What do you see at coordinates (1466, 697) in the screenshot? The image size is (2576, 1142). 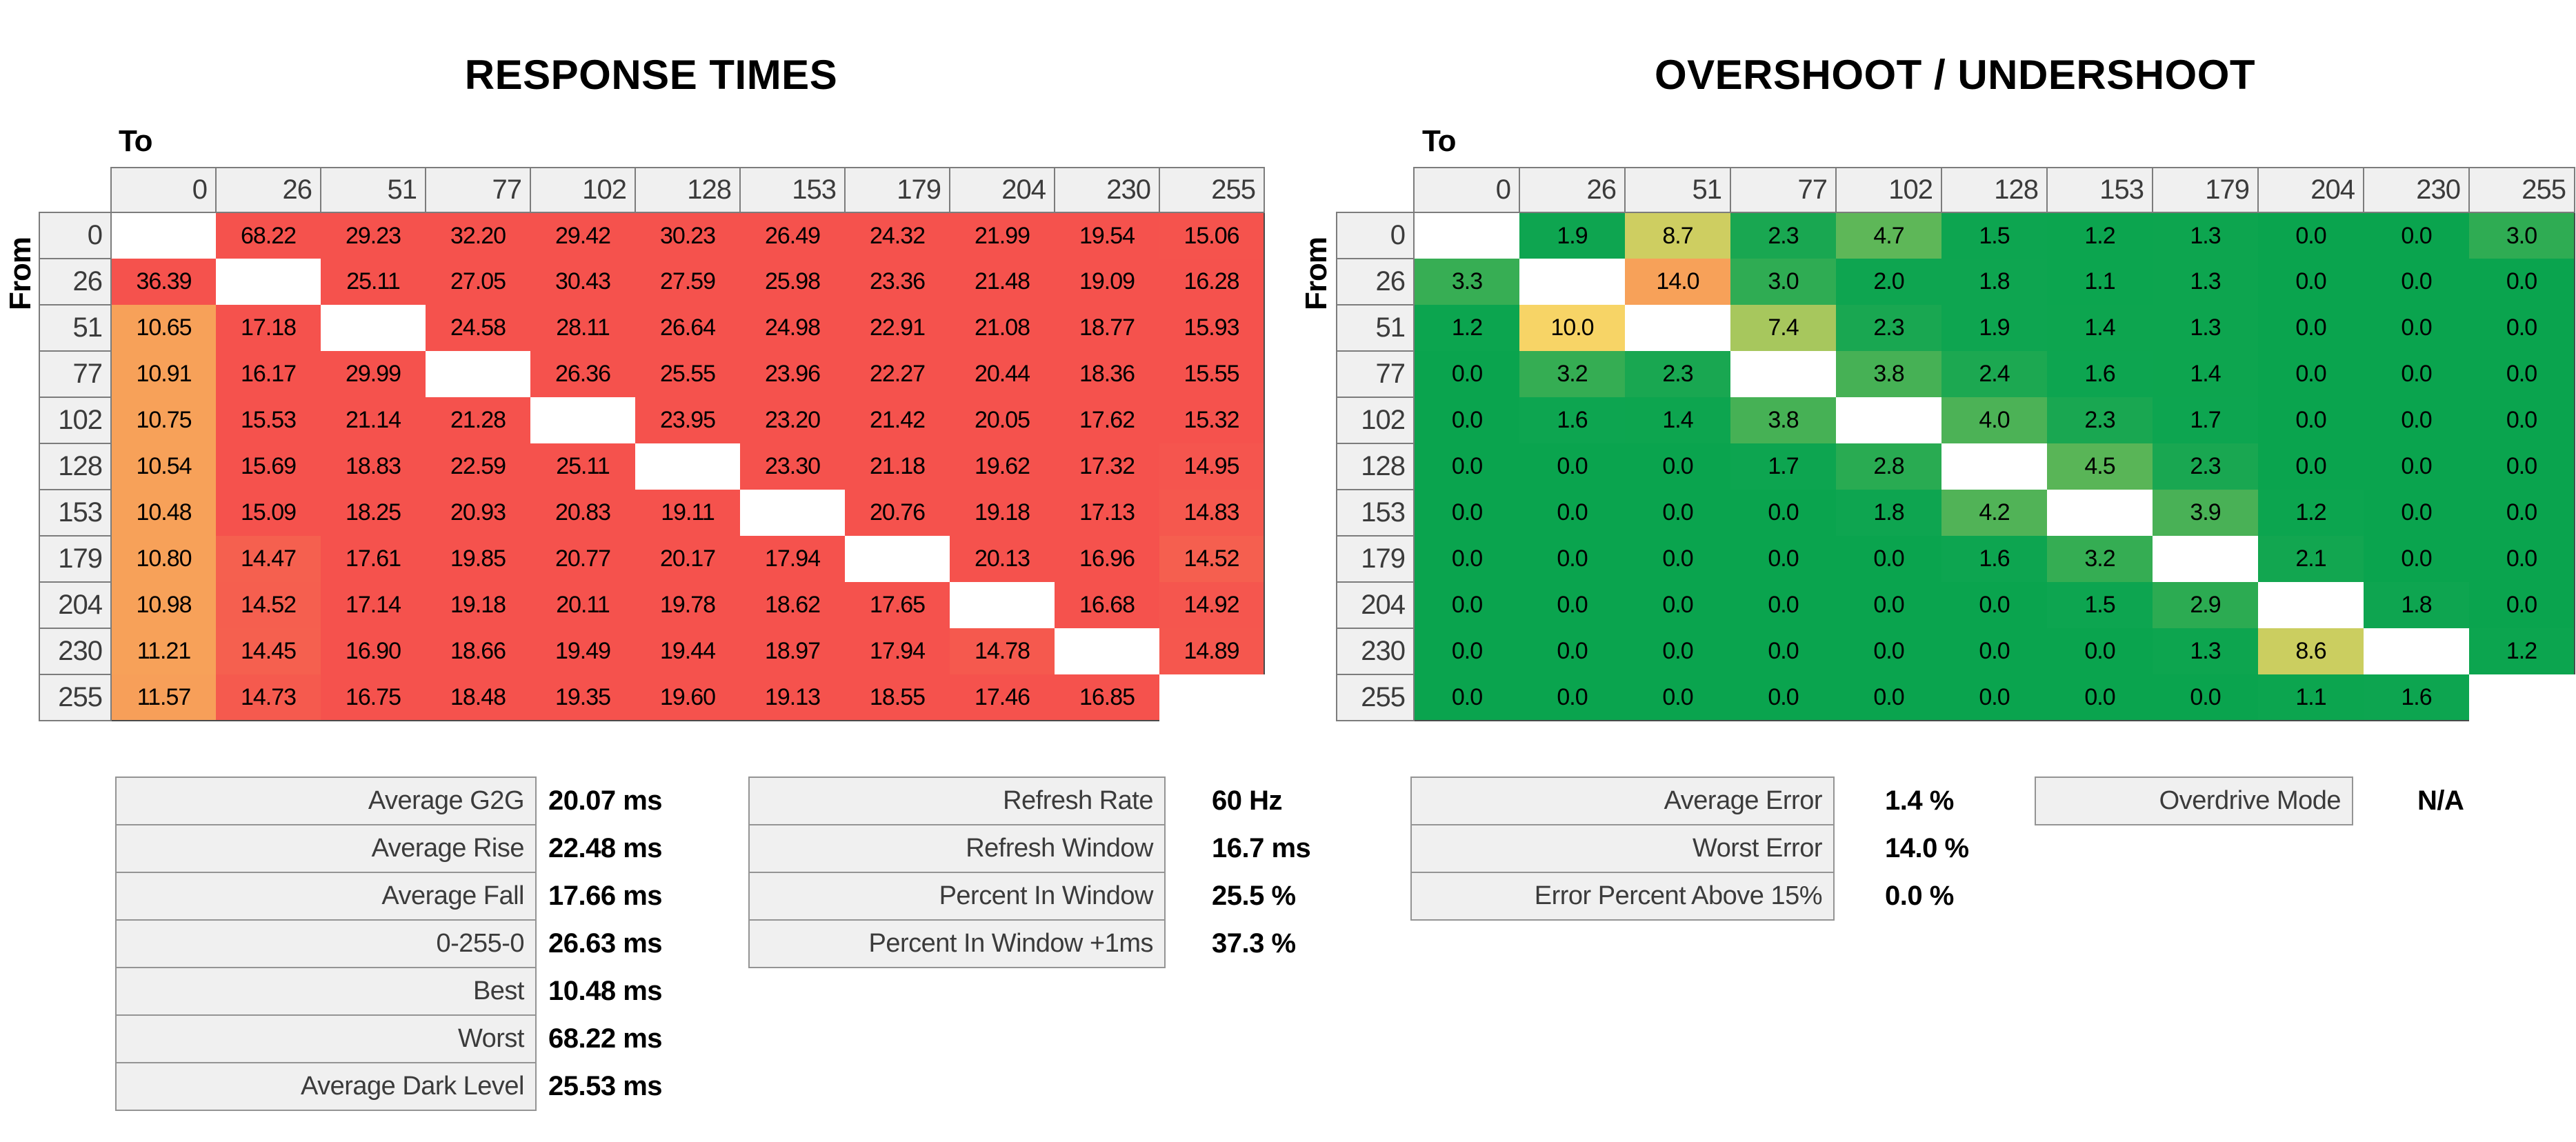 I see `heatmap-cell-255-to-0: 0.0` at bounding box center [1466, 697].